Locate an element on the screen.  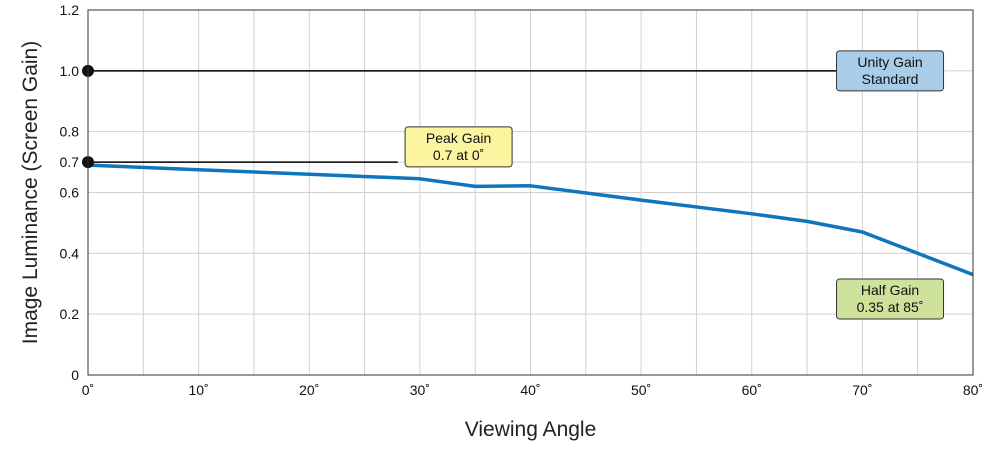
annotation-text: Peak Gain is located at coordinates (458, 138).